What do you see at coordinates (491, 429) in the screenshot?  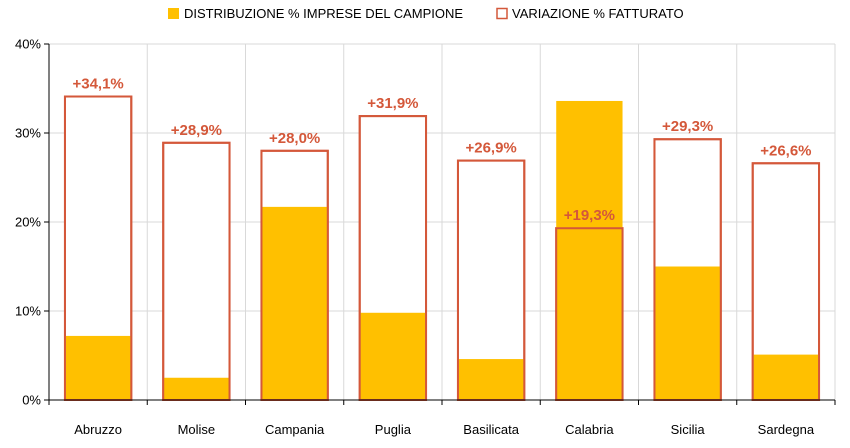 I see `x-tick-label: Basilicata` at bounding box center [491, 429].